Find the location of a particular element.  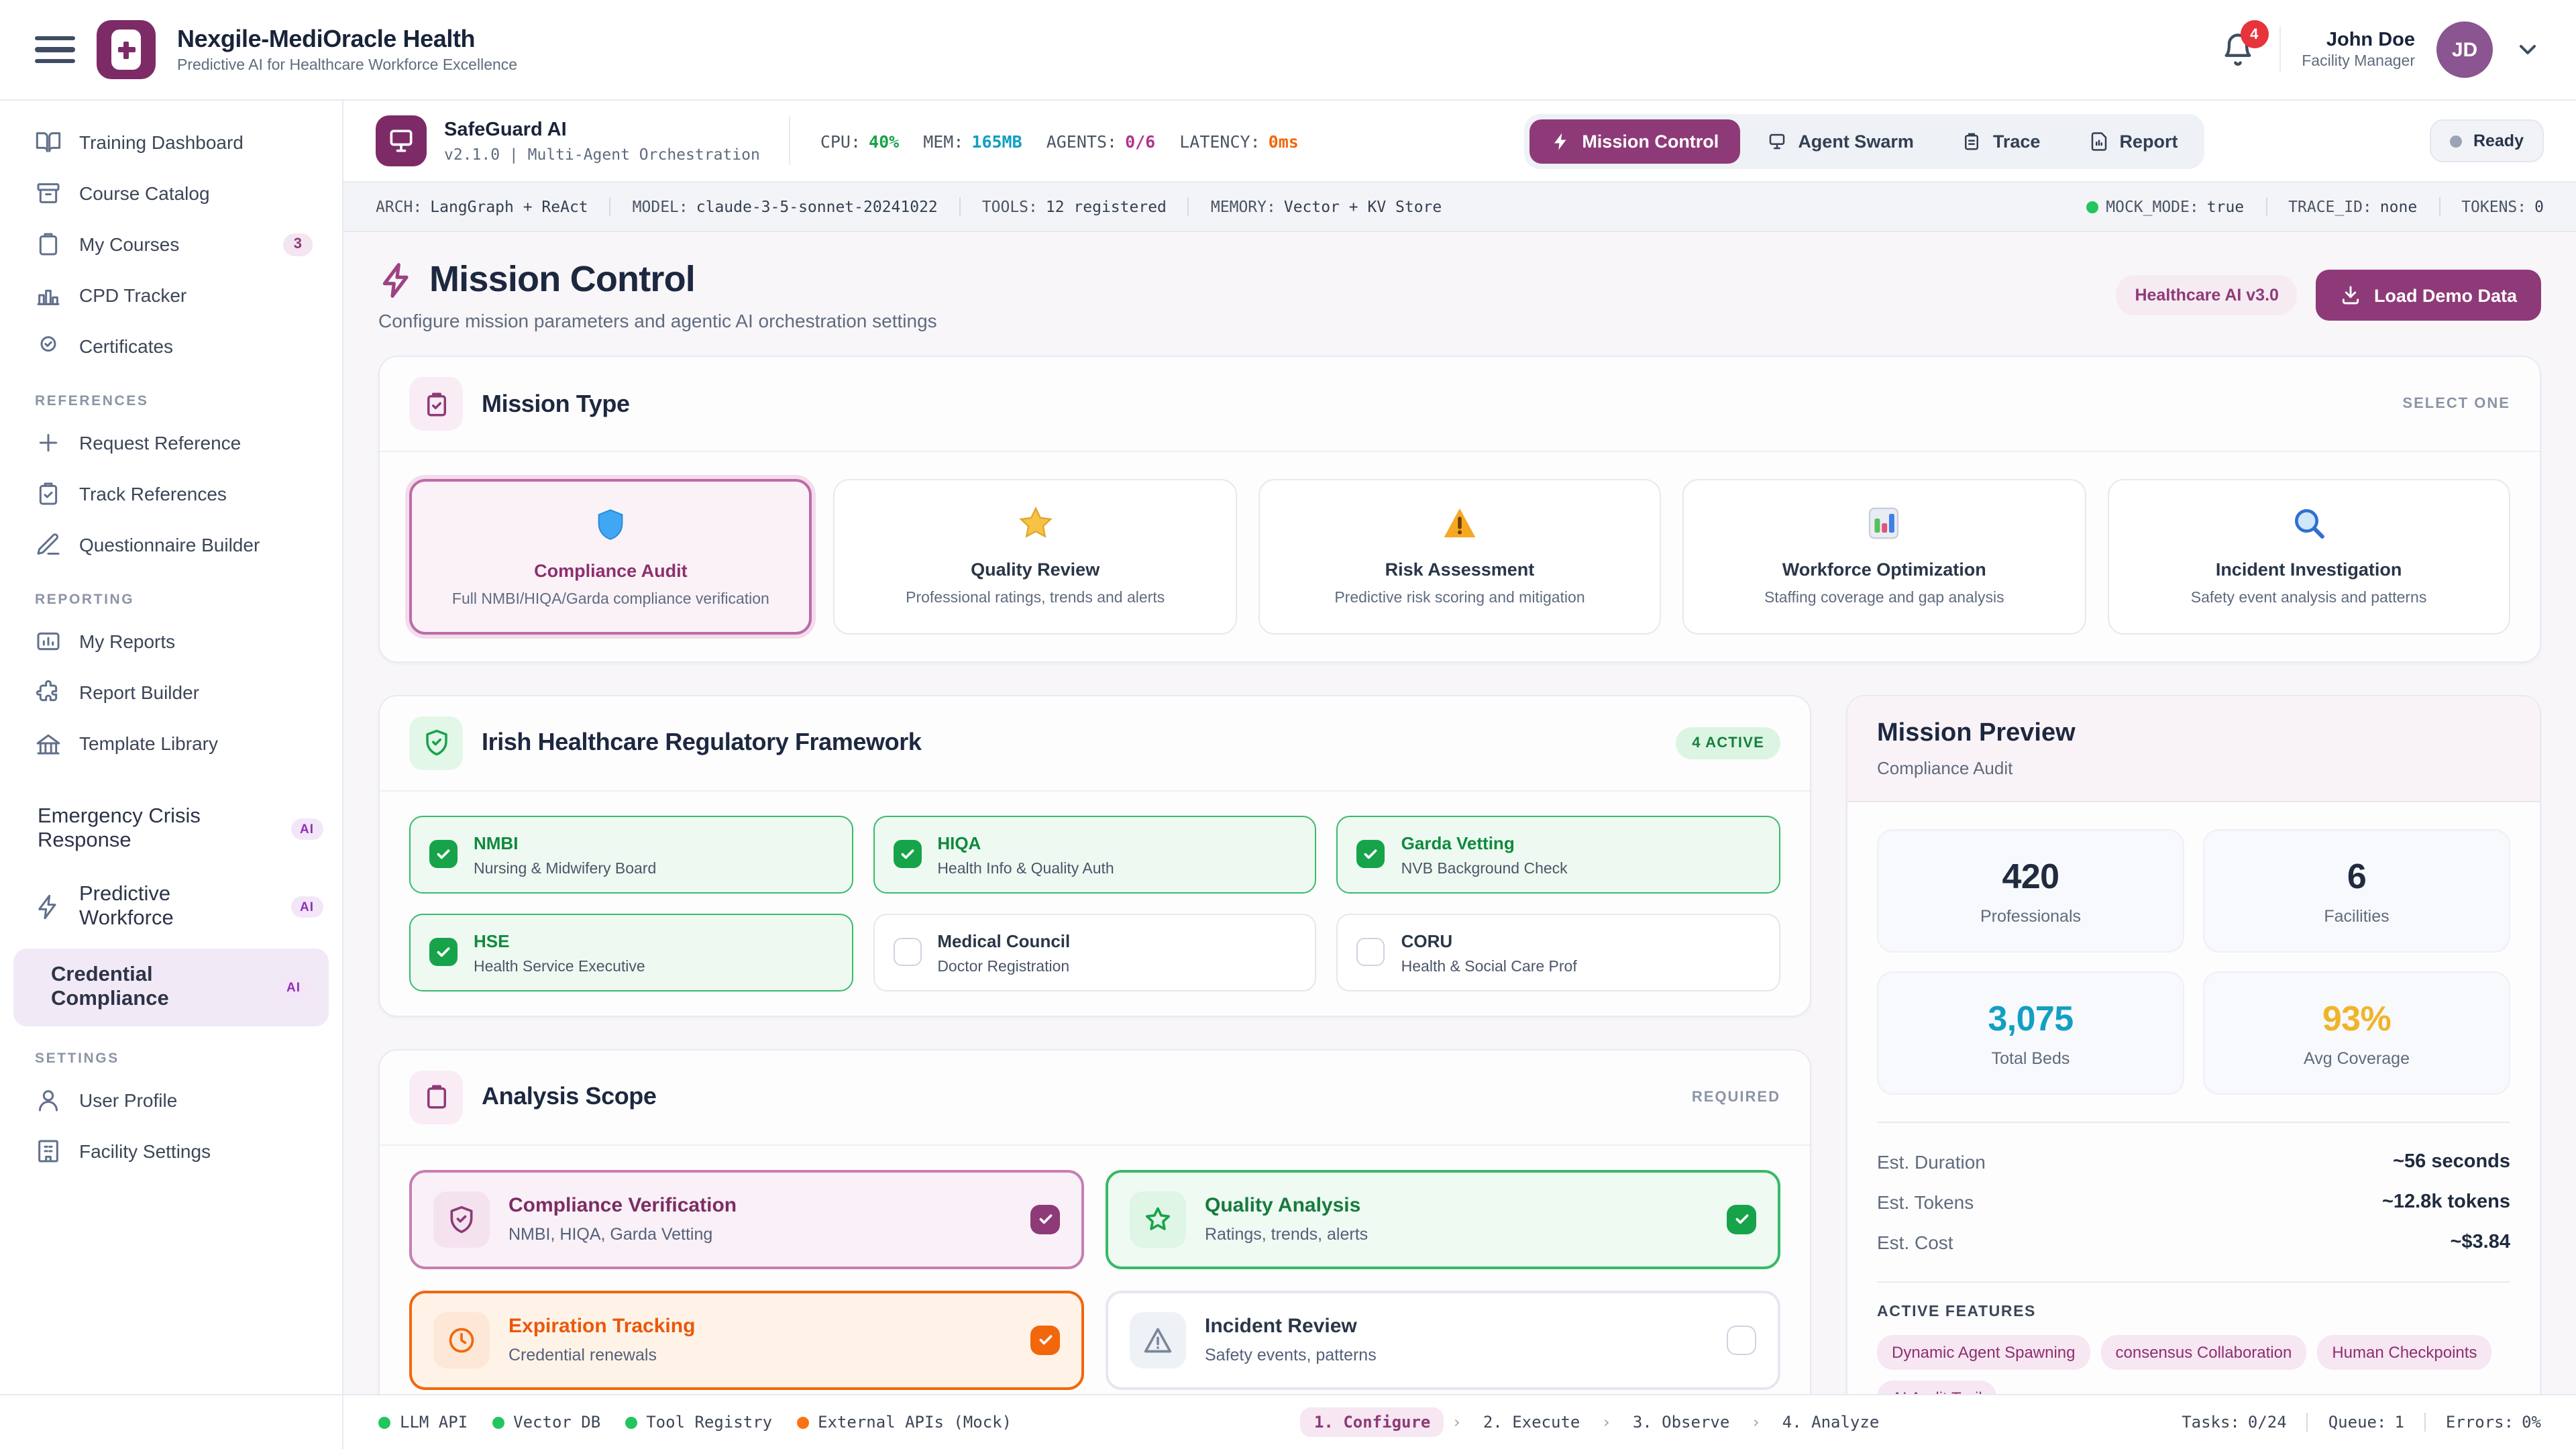

tab-report: Report is located at coordinates (2133, 141).